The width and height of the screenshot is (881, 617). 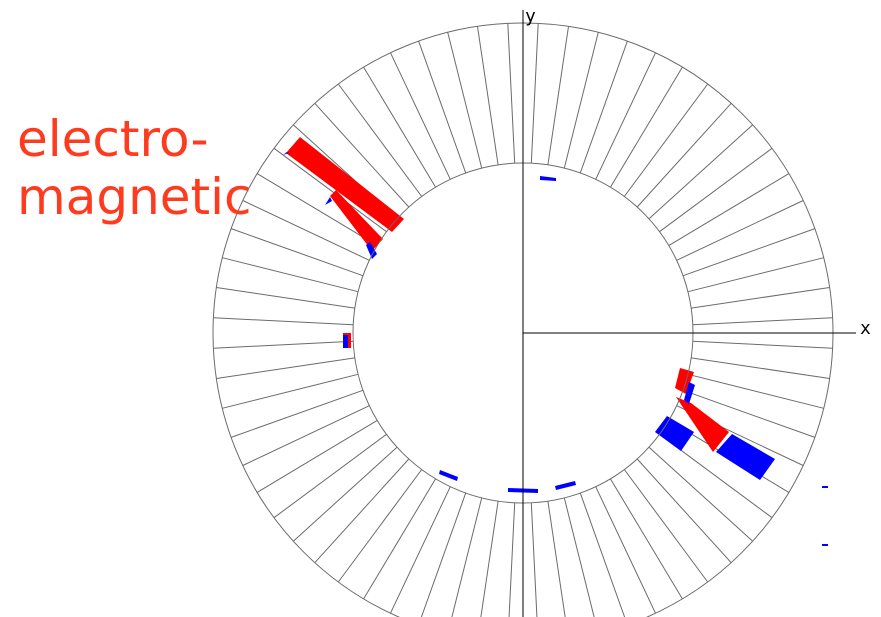 What do you see at coordinates (865, 328) in the screenshot?
I see `x-axis-label: x` at bounding box center [865, 328].